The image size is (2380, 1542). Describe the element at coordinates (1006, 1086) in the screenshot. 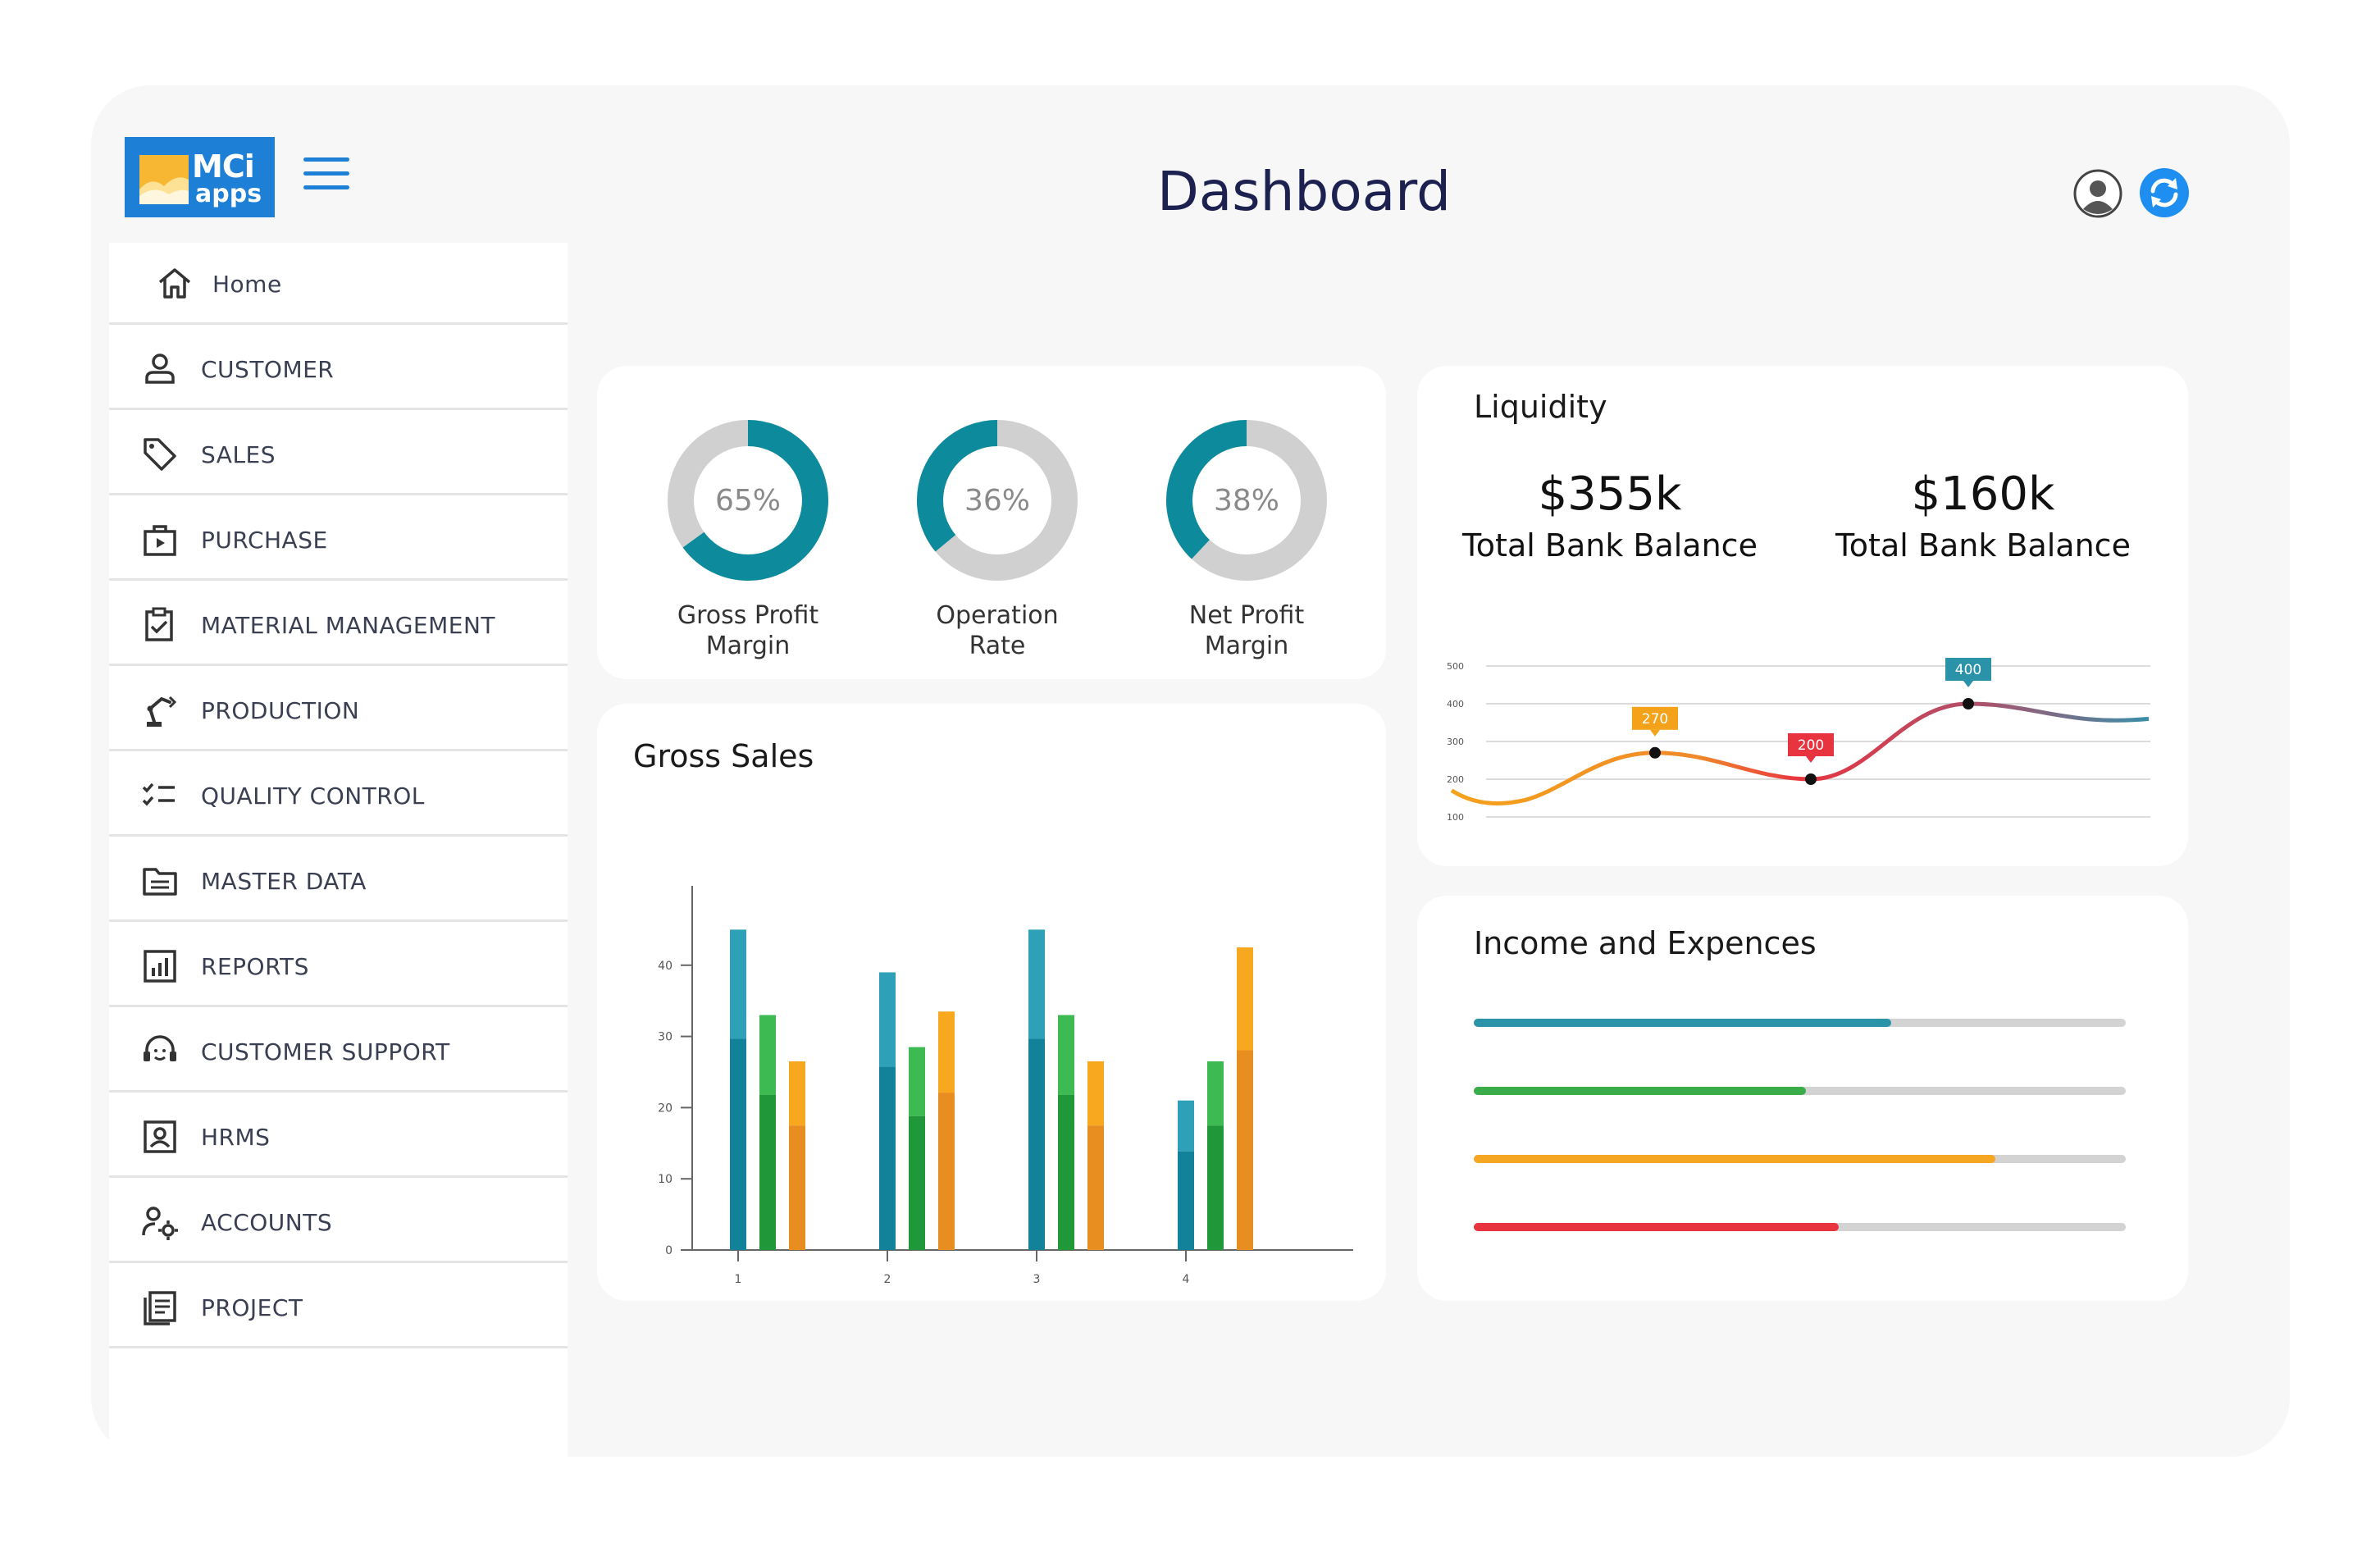

I see `gross-sales-chart: 0 10 20 30 40 1 2 3 4` at that location.